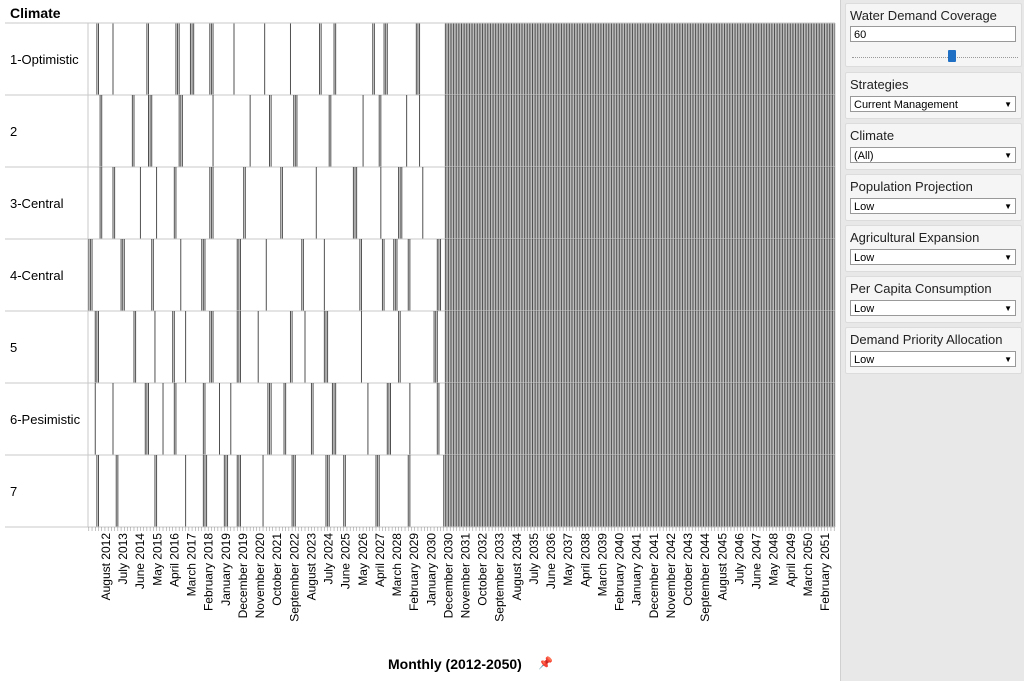  What do you see at coordinates (209, 572) in the screenshot?
I see `x-tick-label: February 2018` at bounding box center [209, 572].